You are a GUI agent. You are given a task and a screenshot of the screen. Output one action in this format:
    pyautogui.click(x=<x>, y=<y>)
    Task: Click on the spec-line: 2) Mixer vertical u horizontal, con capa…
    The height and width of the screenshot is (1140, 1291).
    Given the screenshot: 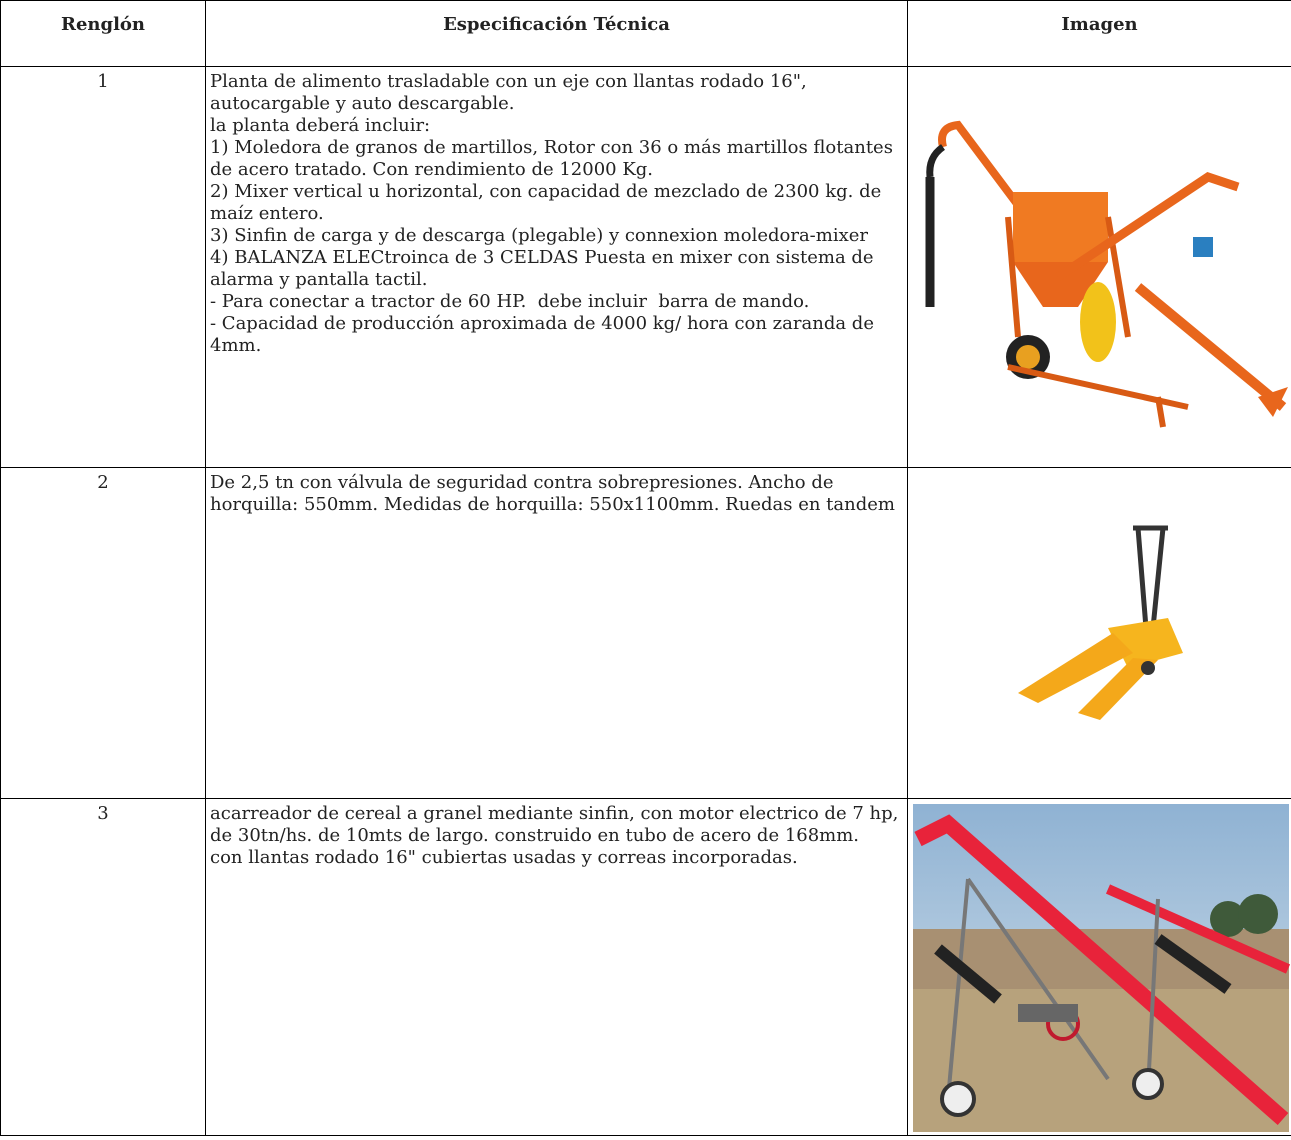 What is the action you would take?
    pyautogui.click(x=548, y=202)
    